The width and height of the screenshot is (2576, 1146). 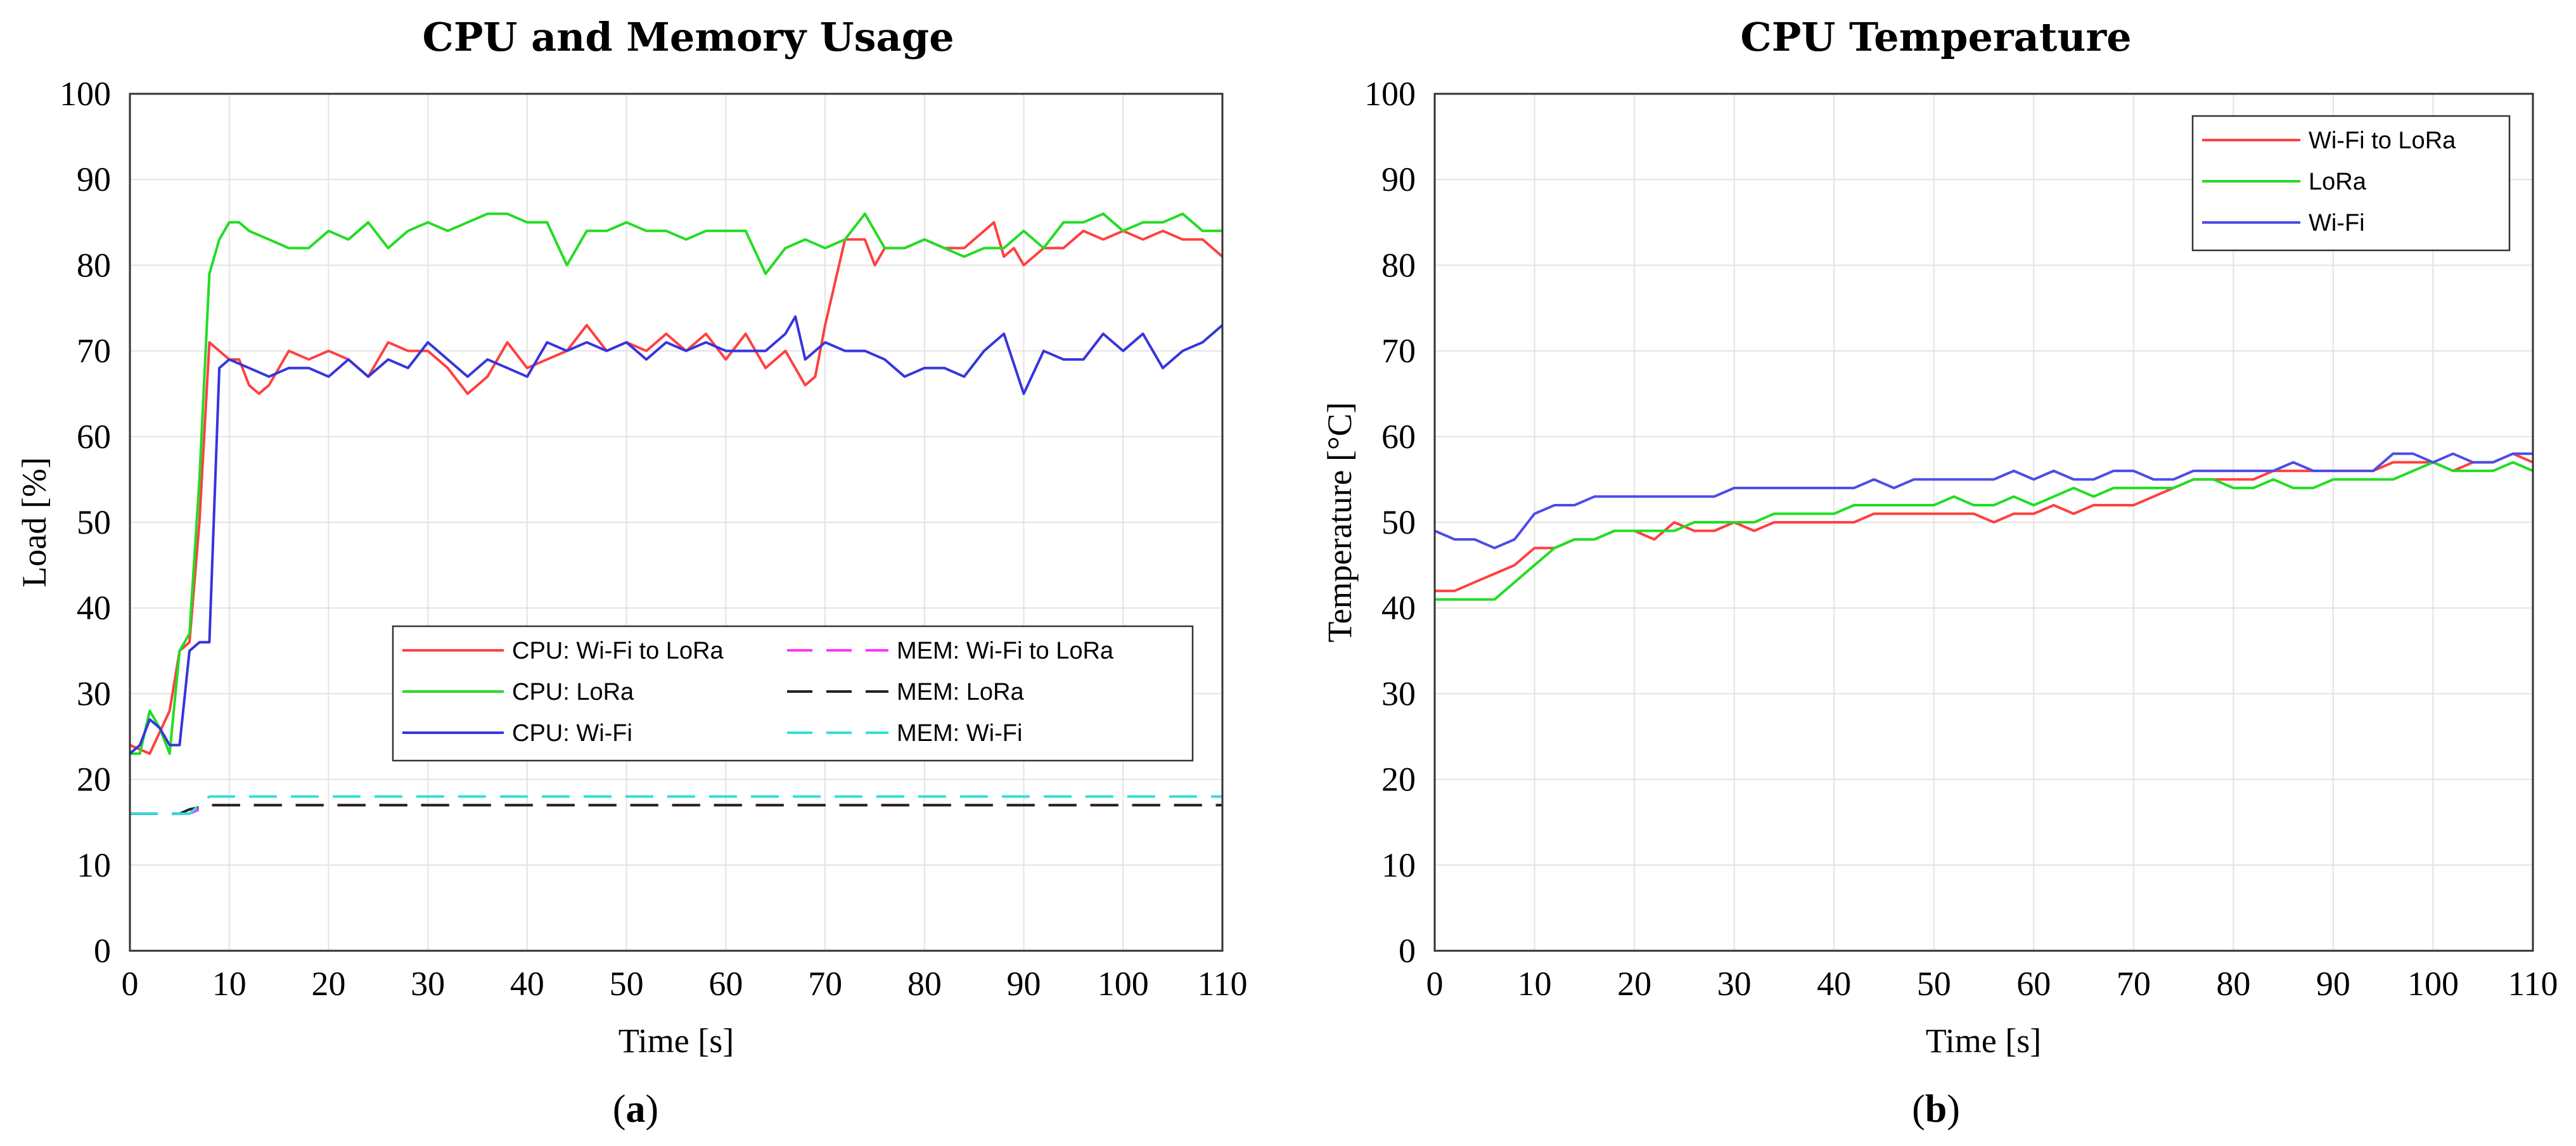 I want to click on legend-label-mem-lora: MEM: LoRa, so click(x=960, y=692).